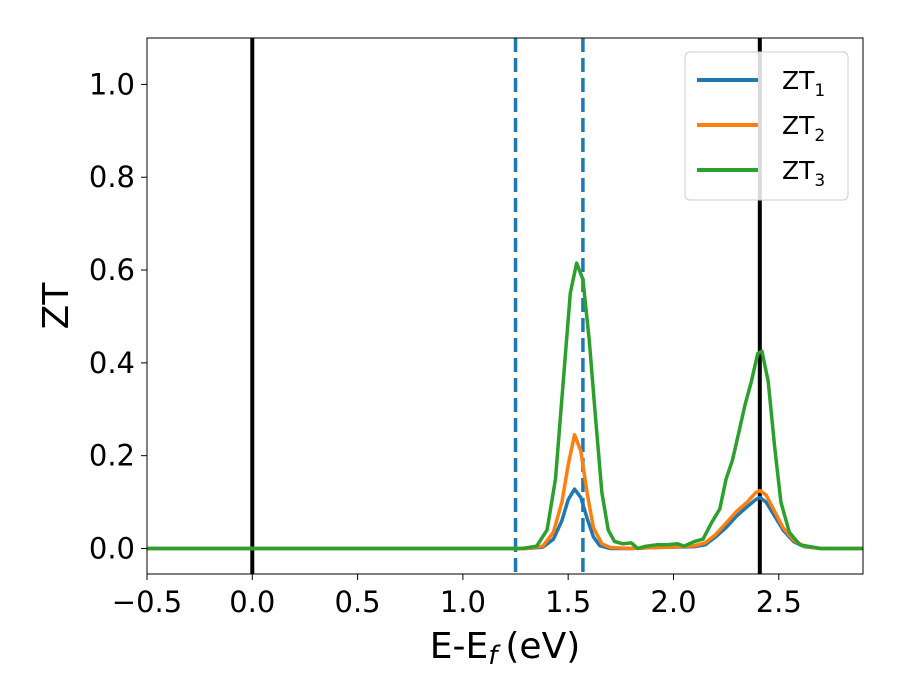 This screenshot has height=700, width=900. Describe the element at coordinates (112, 177) in the screenshot. I see `y-tick-label: 0.8` at that location.